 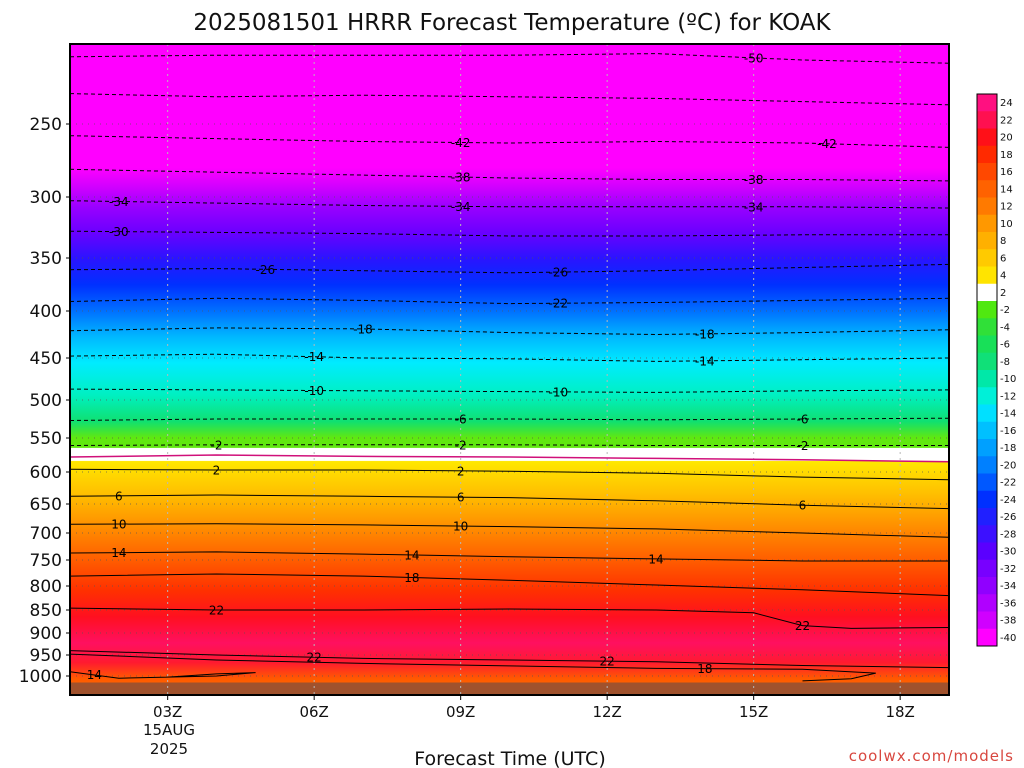 I want to click on contour-label: -34, so click(x=754, y=207).